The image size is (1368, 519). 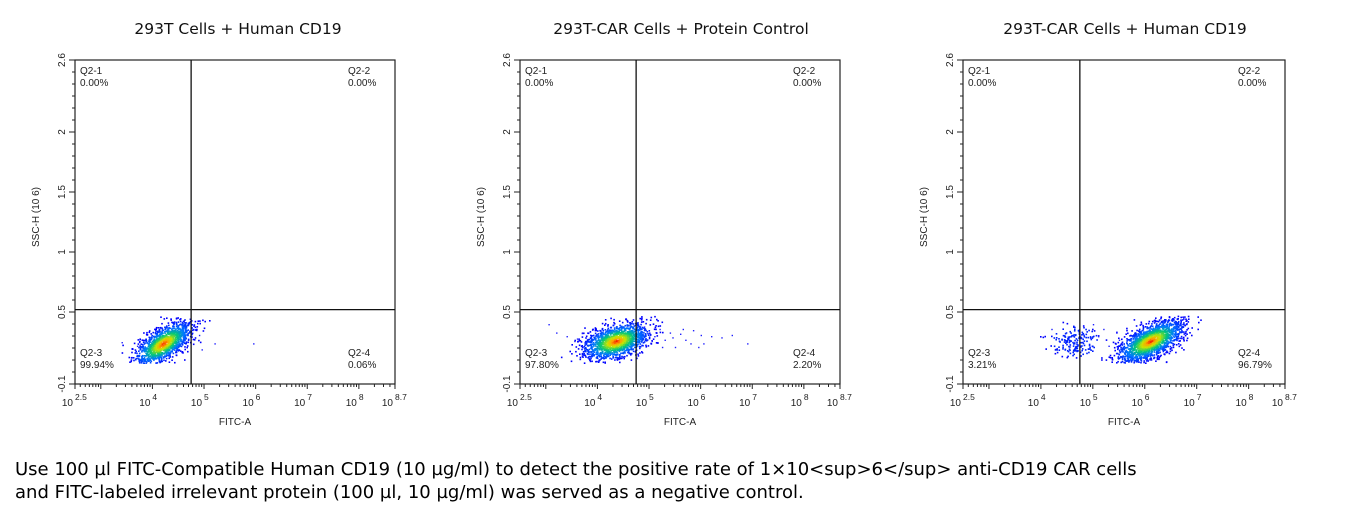 What do you see at coordinates (235, 422) in the screenshot?
I see `x-axis-label: FITC-A` at bounding box center [235, 422].